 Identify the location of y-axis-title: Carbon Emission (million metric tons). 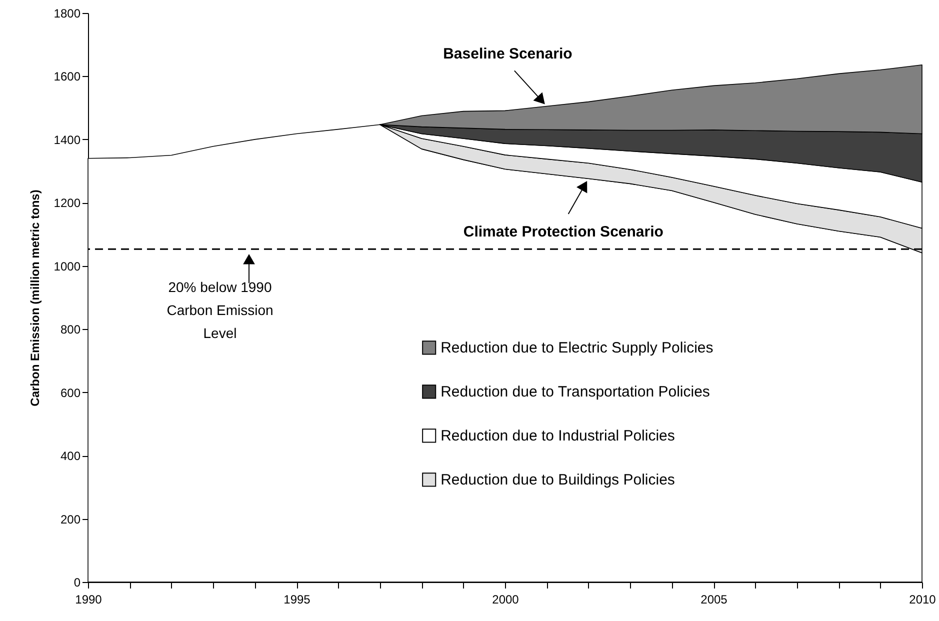
(35, 298).